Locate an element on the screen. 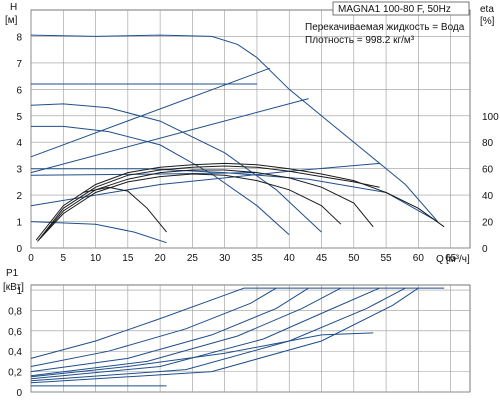 This screenshot has width=500, height=400. x-tick-label: 25 is located at coordinates (193, 258).